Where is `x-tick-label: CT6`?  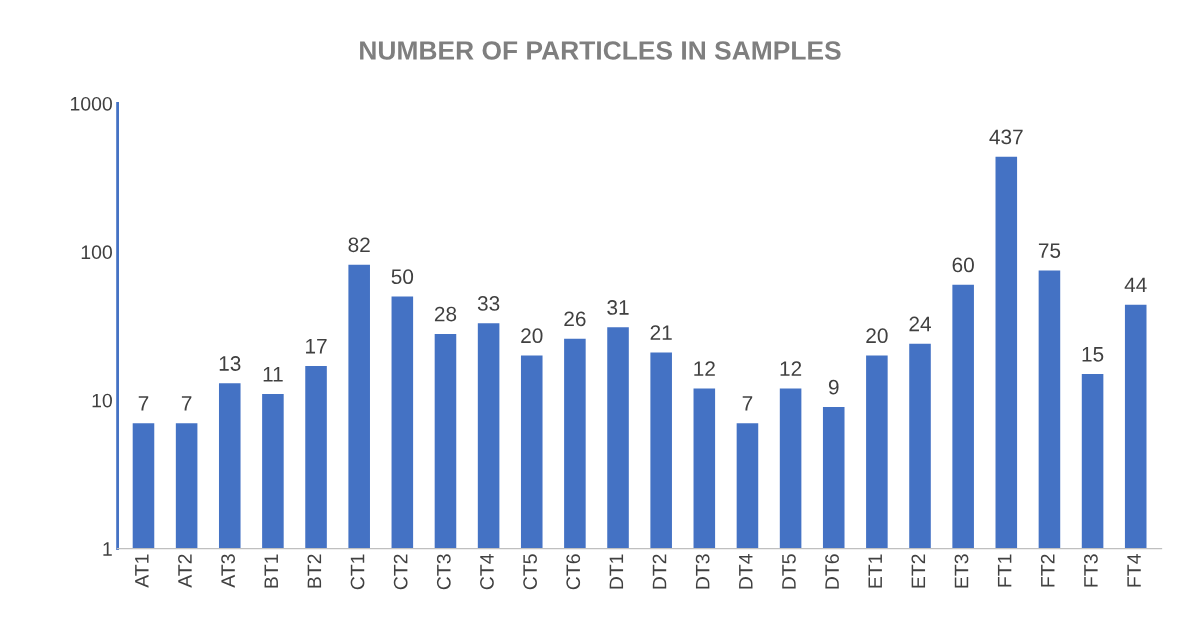 x-tick-label: CT6 is located at coordinates (573, 572).